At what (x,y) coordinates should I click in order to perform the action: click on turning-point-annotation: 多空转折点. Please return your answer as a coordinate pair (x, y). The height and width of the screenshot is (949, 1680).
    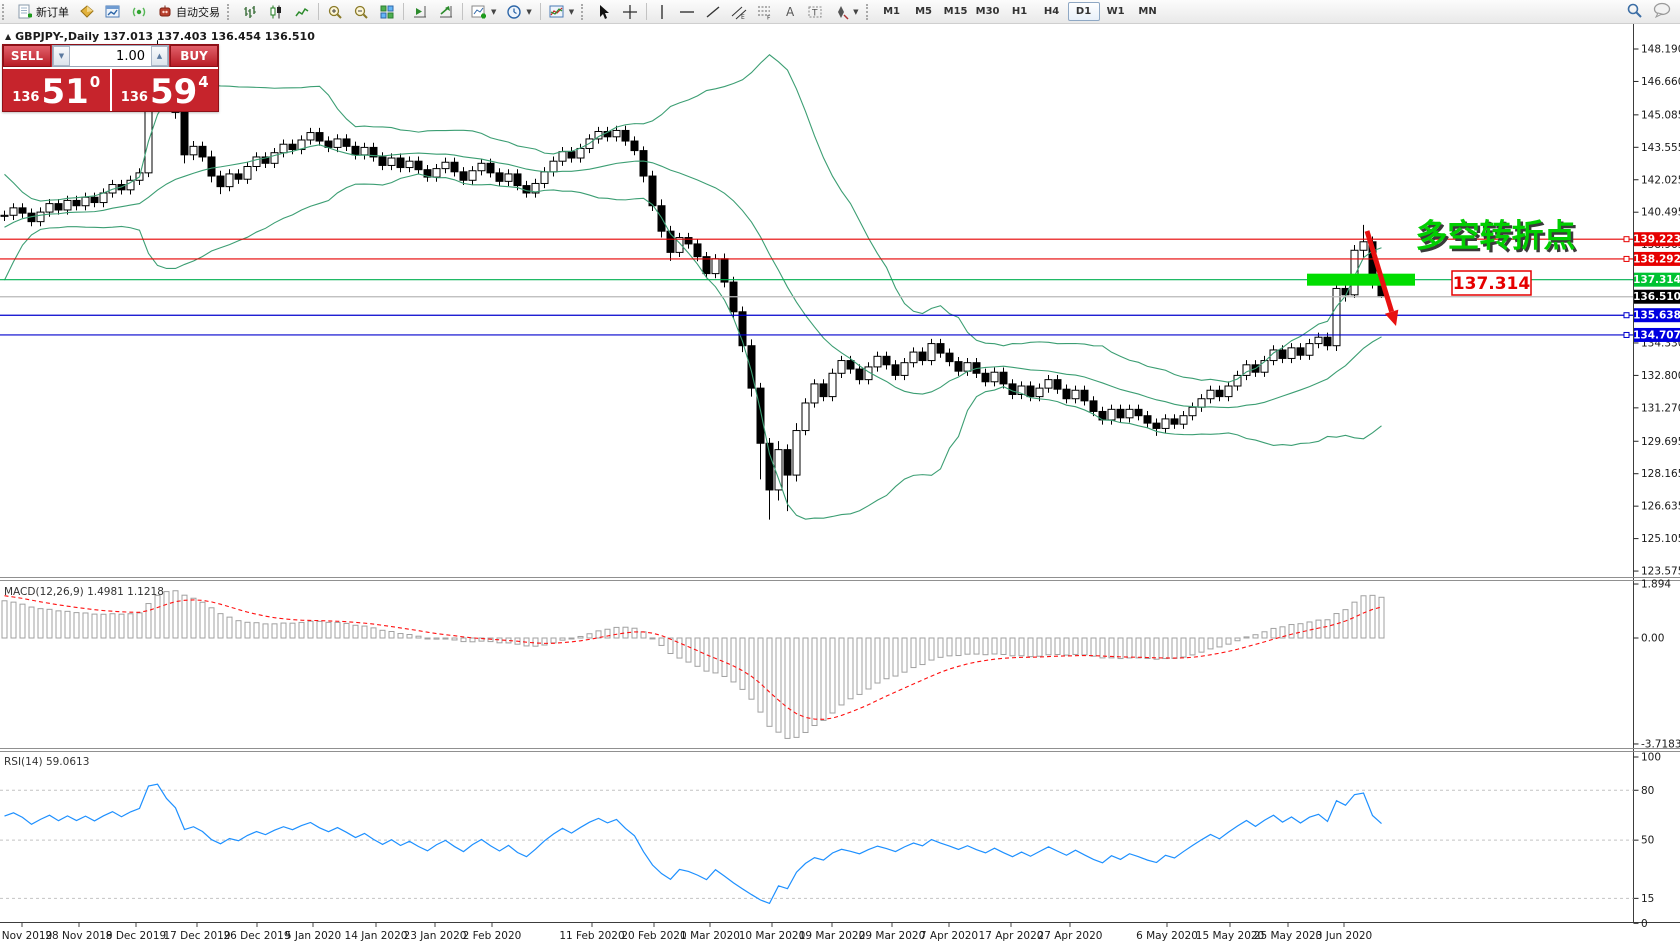
    Looking at the image, I should click on (1496, 236).